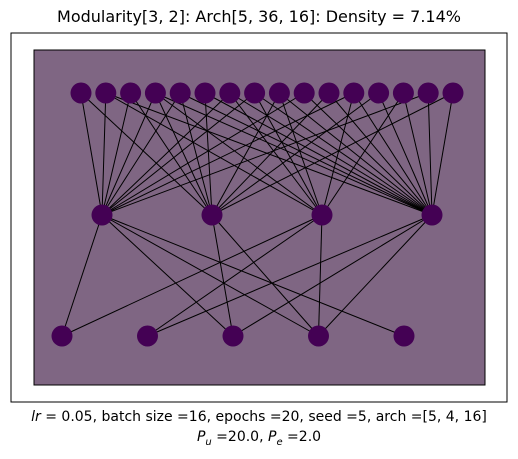 Image resolution: width=518 pixels, height=459 pixels. What do you see at coordinates (279, 442) in the screenshot?
I see `pe-subscript: e` at bounding box center [279, 442].